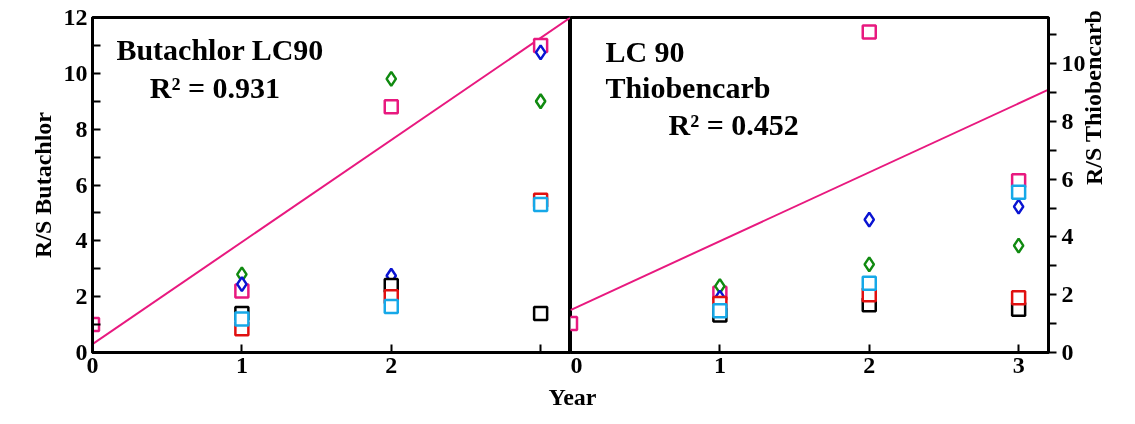  Describe the element at coordinates (1067, 236) in the screenshot. I see `y2-tick-label: 4` at that location.